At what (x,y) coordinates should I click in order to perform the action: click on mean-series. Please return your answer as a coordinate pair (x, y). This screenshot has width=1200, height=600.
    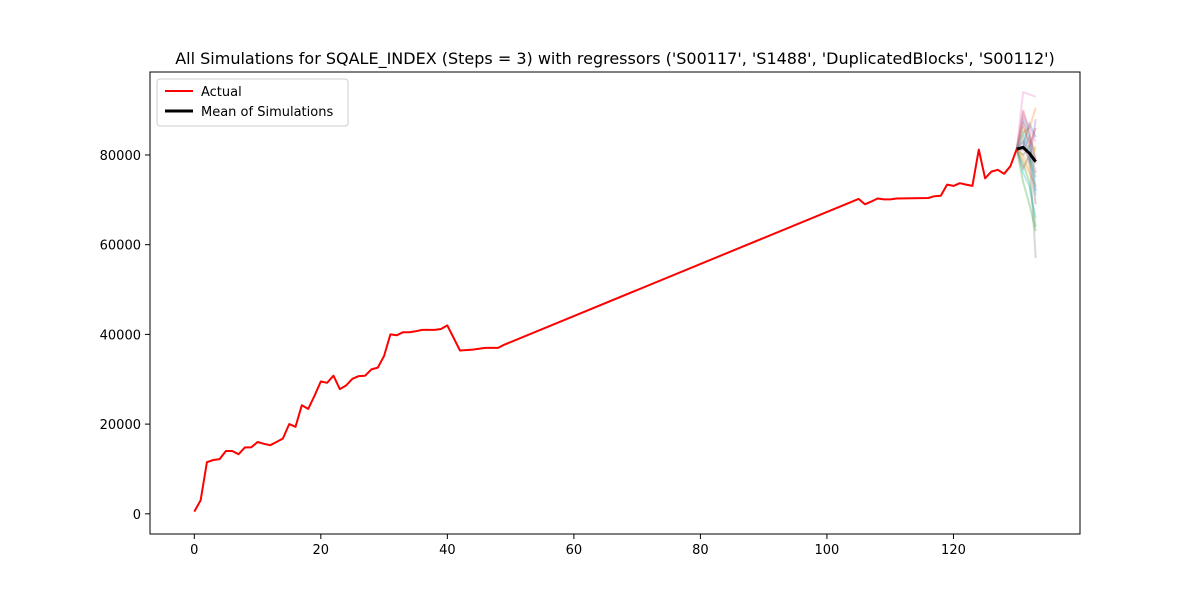
    Looking at the image, I should click on (1026, 154).